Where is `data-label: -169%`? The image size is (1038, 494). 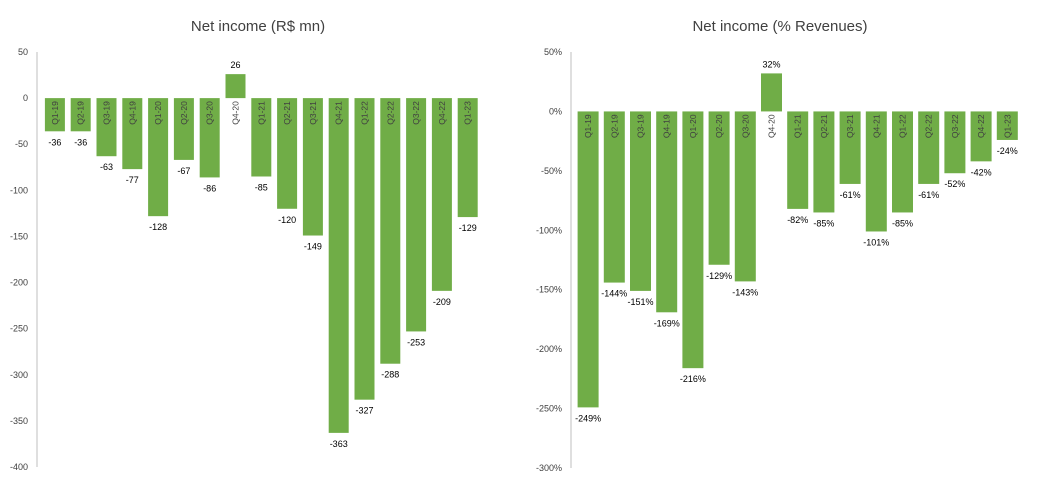
data-label: -169% is located at coordinates (667, 323).